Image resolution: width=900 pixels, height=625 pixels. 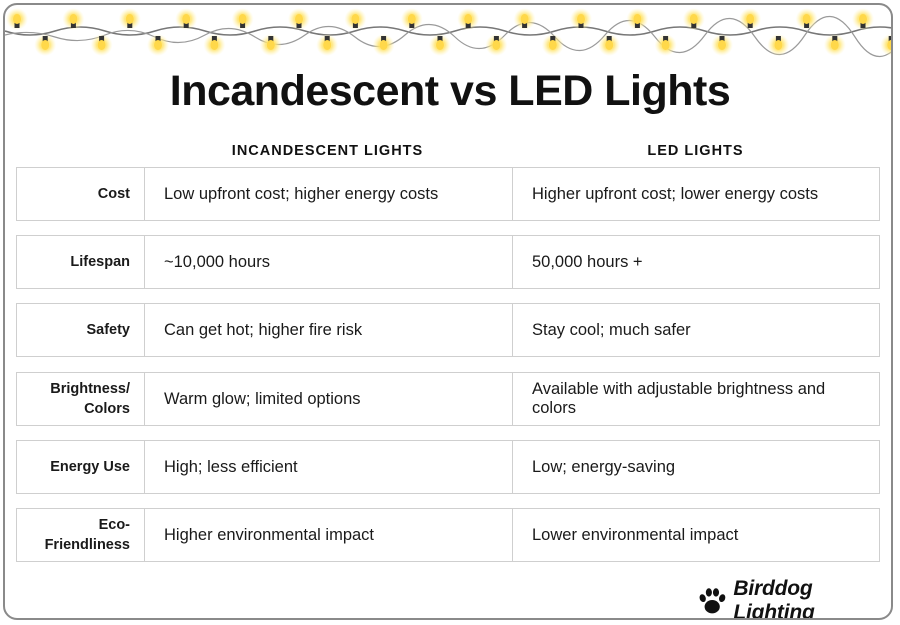 I want to click on row-label: Cost, so click(x=81, y=194).